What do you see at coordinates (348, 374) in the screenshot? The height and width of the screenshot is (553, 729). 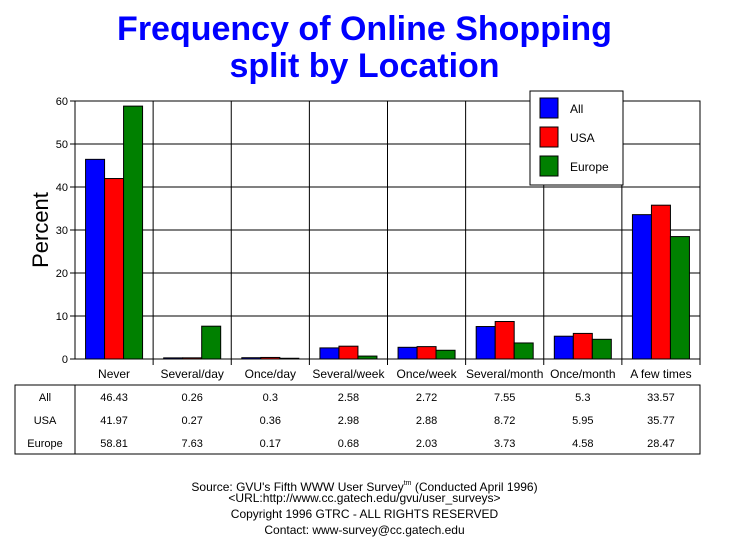 I see `x-tick-label: Several/week` at bounding box center [348, 374].